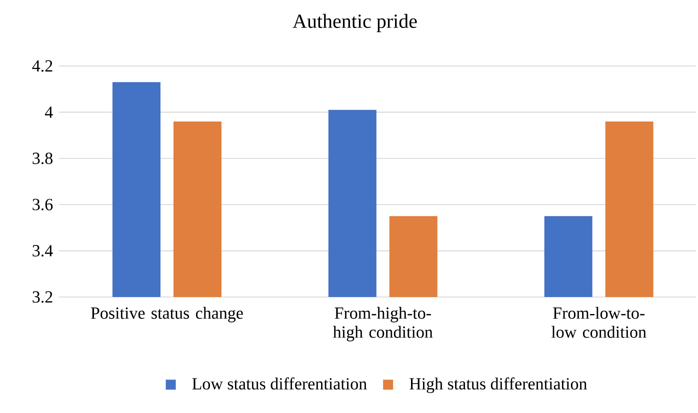  I want to click on y-tick-label: 3.2, so click(42, 297).